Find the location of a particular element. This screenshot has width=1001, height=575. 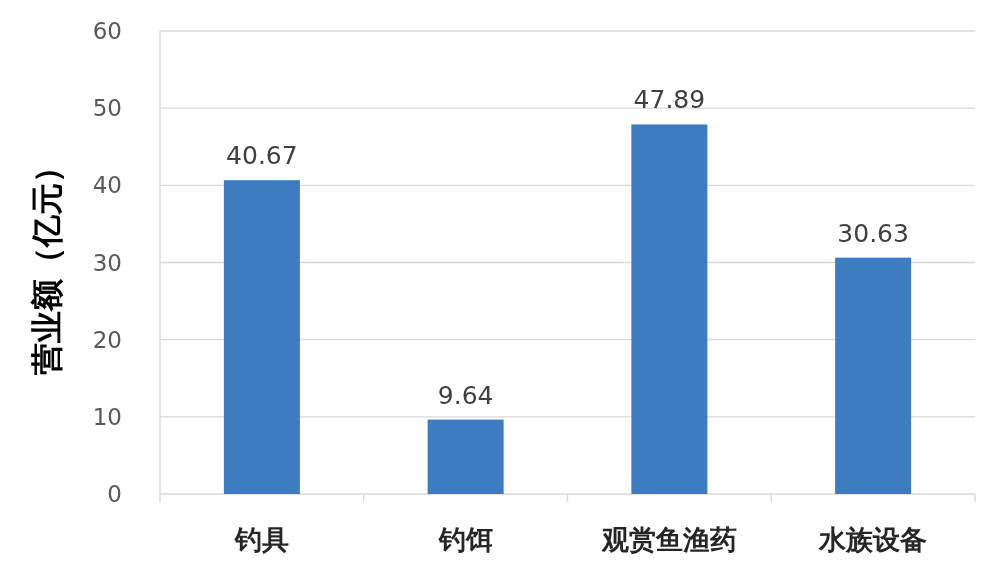

data-label: 9.64 is located at coordinates (465, 395).